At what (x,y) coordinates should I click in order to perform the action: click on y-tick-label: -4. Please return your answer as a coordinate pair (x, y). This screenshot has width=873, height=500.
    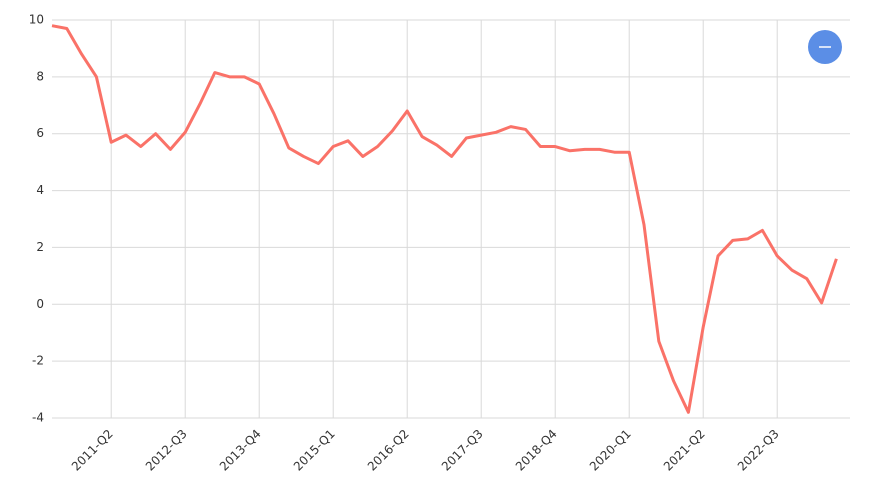
    Looking at the image, I should click on (38, 418).